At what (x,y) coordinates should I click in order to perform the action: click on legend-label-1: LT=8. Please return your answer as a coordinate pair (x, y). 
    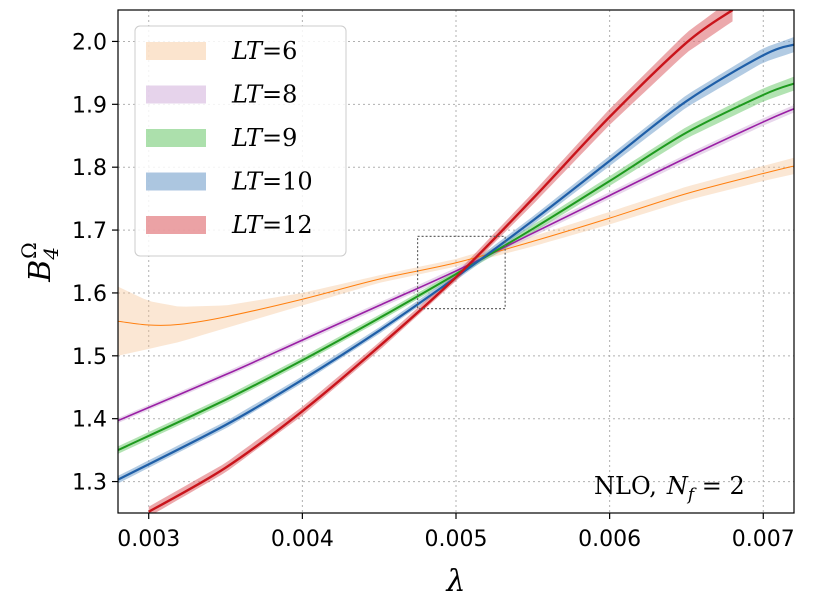
    Looking at the image, I should click on (264, 95).